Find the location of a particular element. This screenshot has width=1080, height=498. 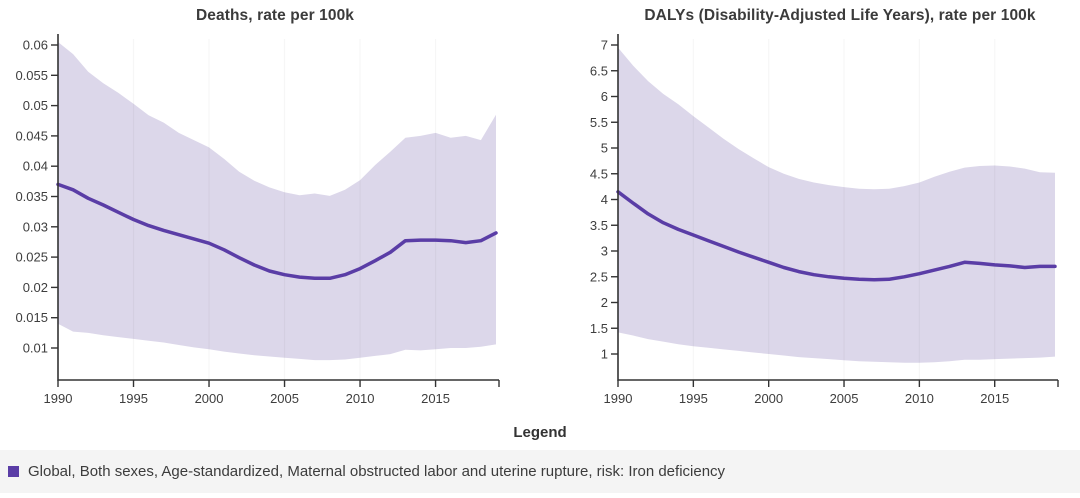

y-tick-label: 2.5 is located at coordinates (599, 276).